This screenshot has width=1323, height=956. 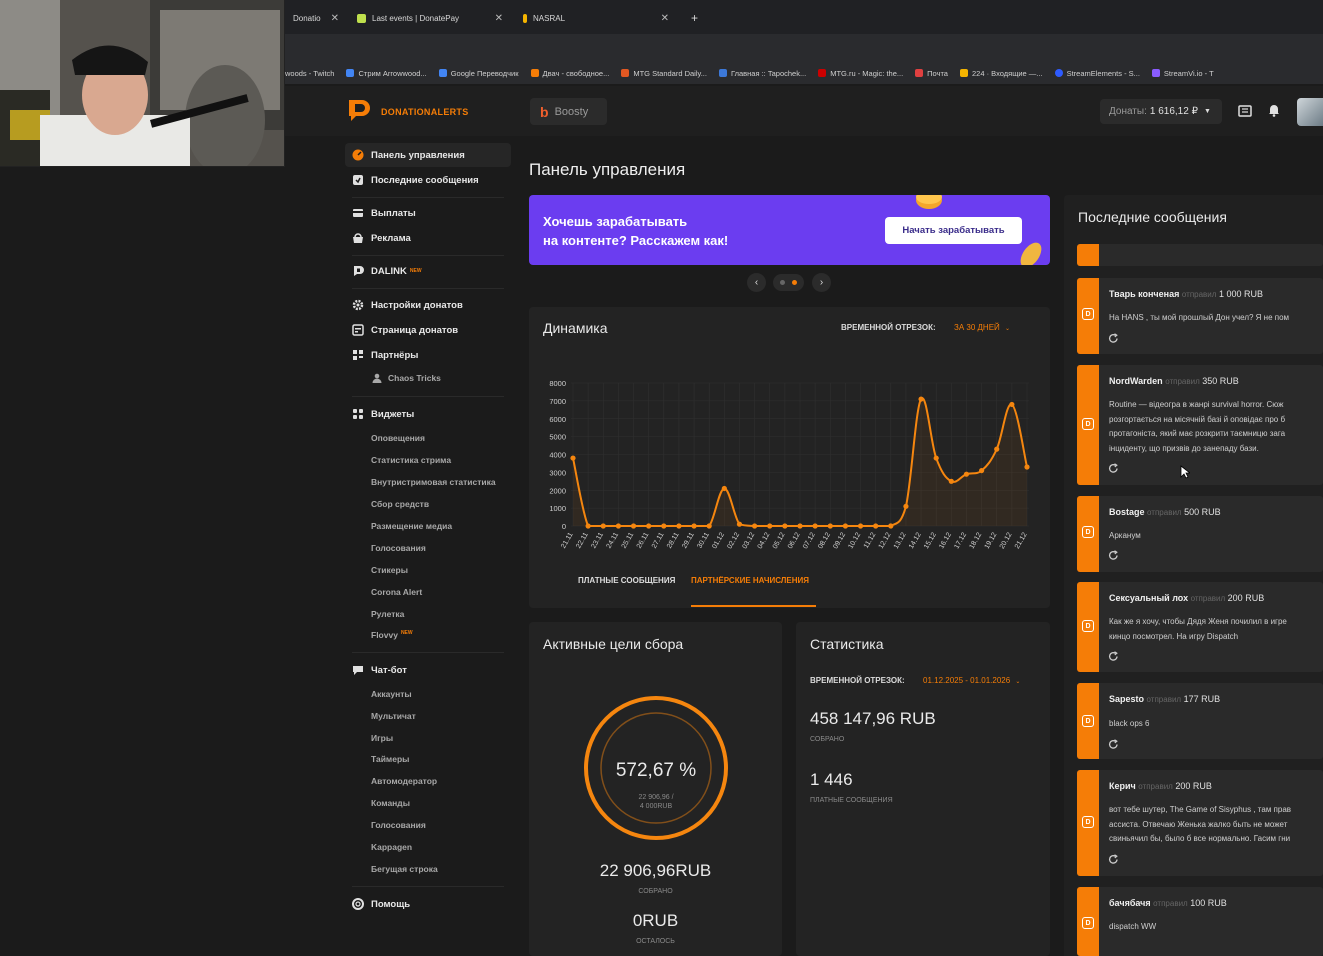 I want to click on period-dropdown: ЗА 30 ДНЕЙ ⌄, so click(x=982, y=327).